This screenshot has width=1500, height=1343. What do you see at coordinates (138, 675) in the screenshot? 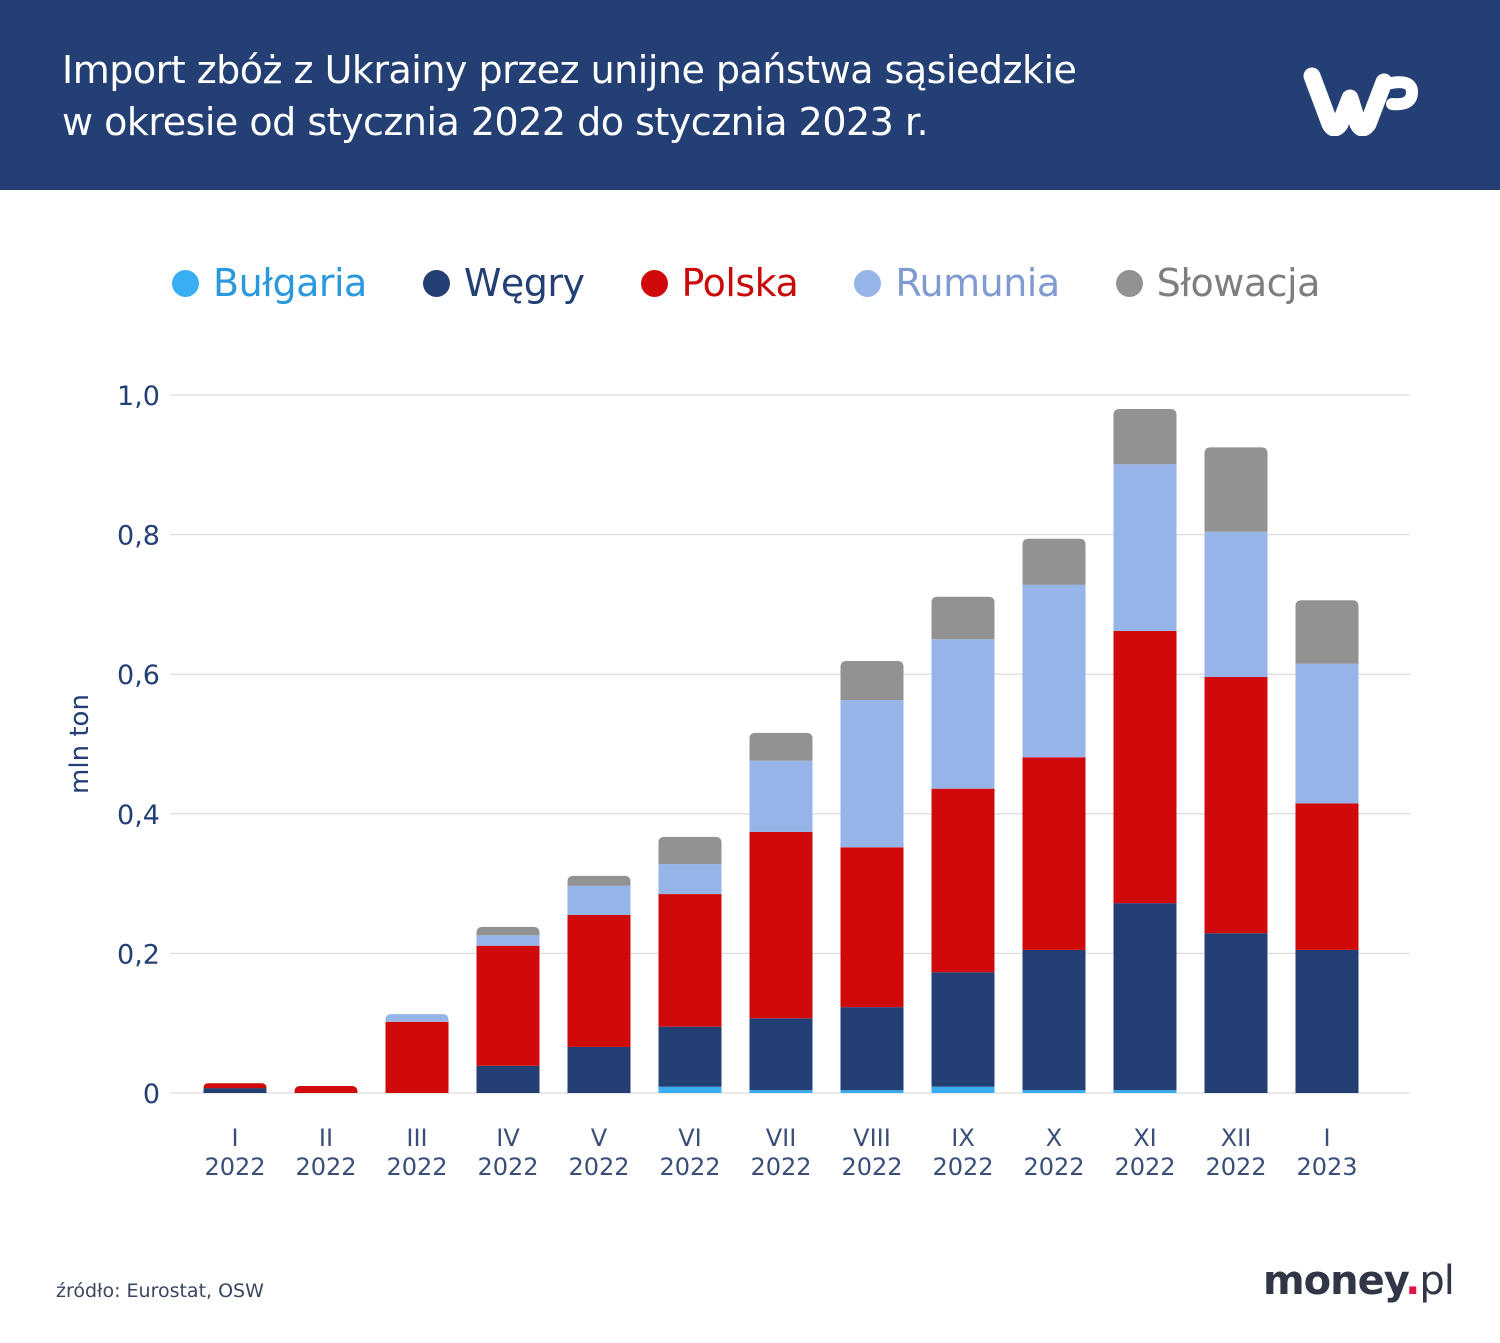
I see `y-tick-label: 0,6` at bounding box center [138, 675].